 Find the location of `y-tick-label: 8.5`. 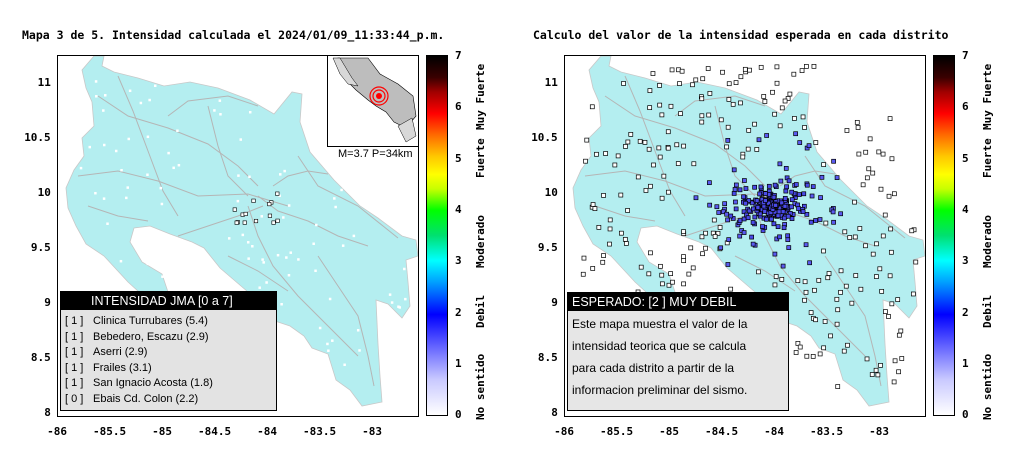

y-tick-label: 8.5 is located at coordinates (40, 357).